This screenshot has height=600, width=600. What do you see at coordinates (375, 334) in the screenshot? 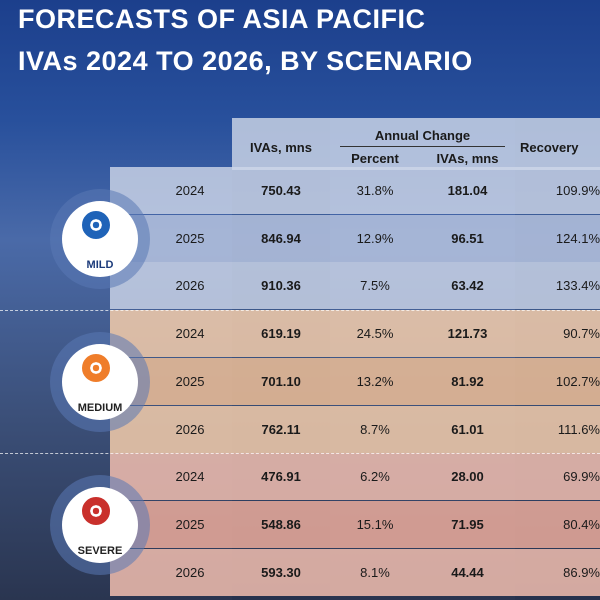
I see `table-cell: 24.5%` at bounding box center [375, 334].